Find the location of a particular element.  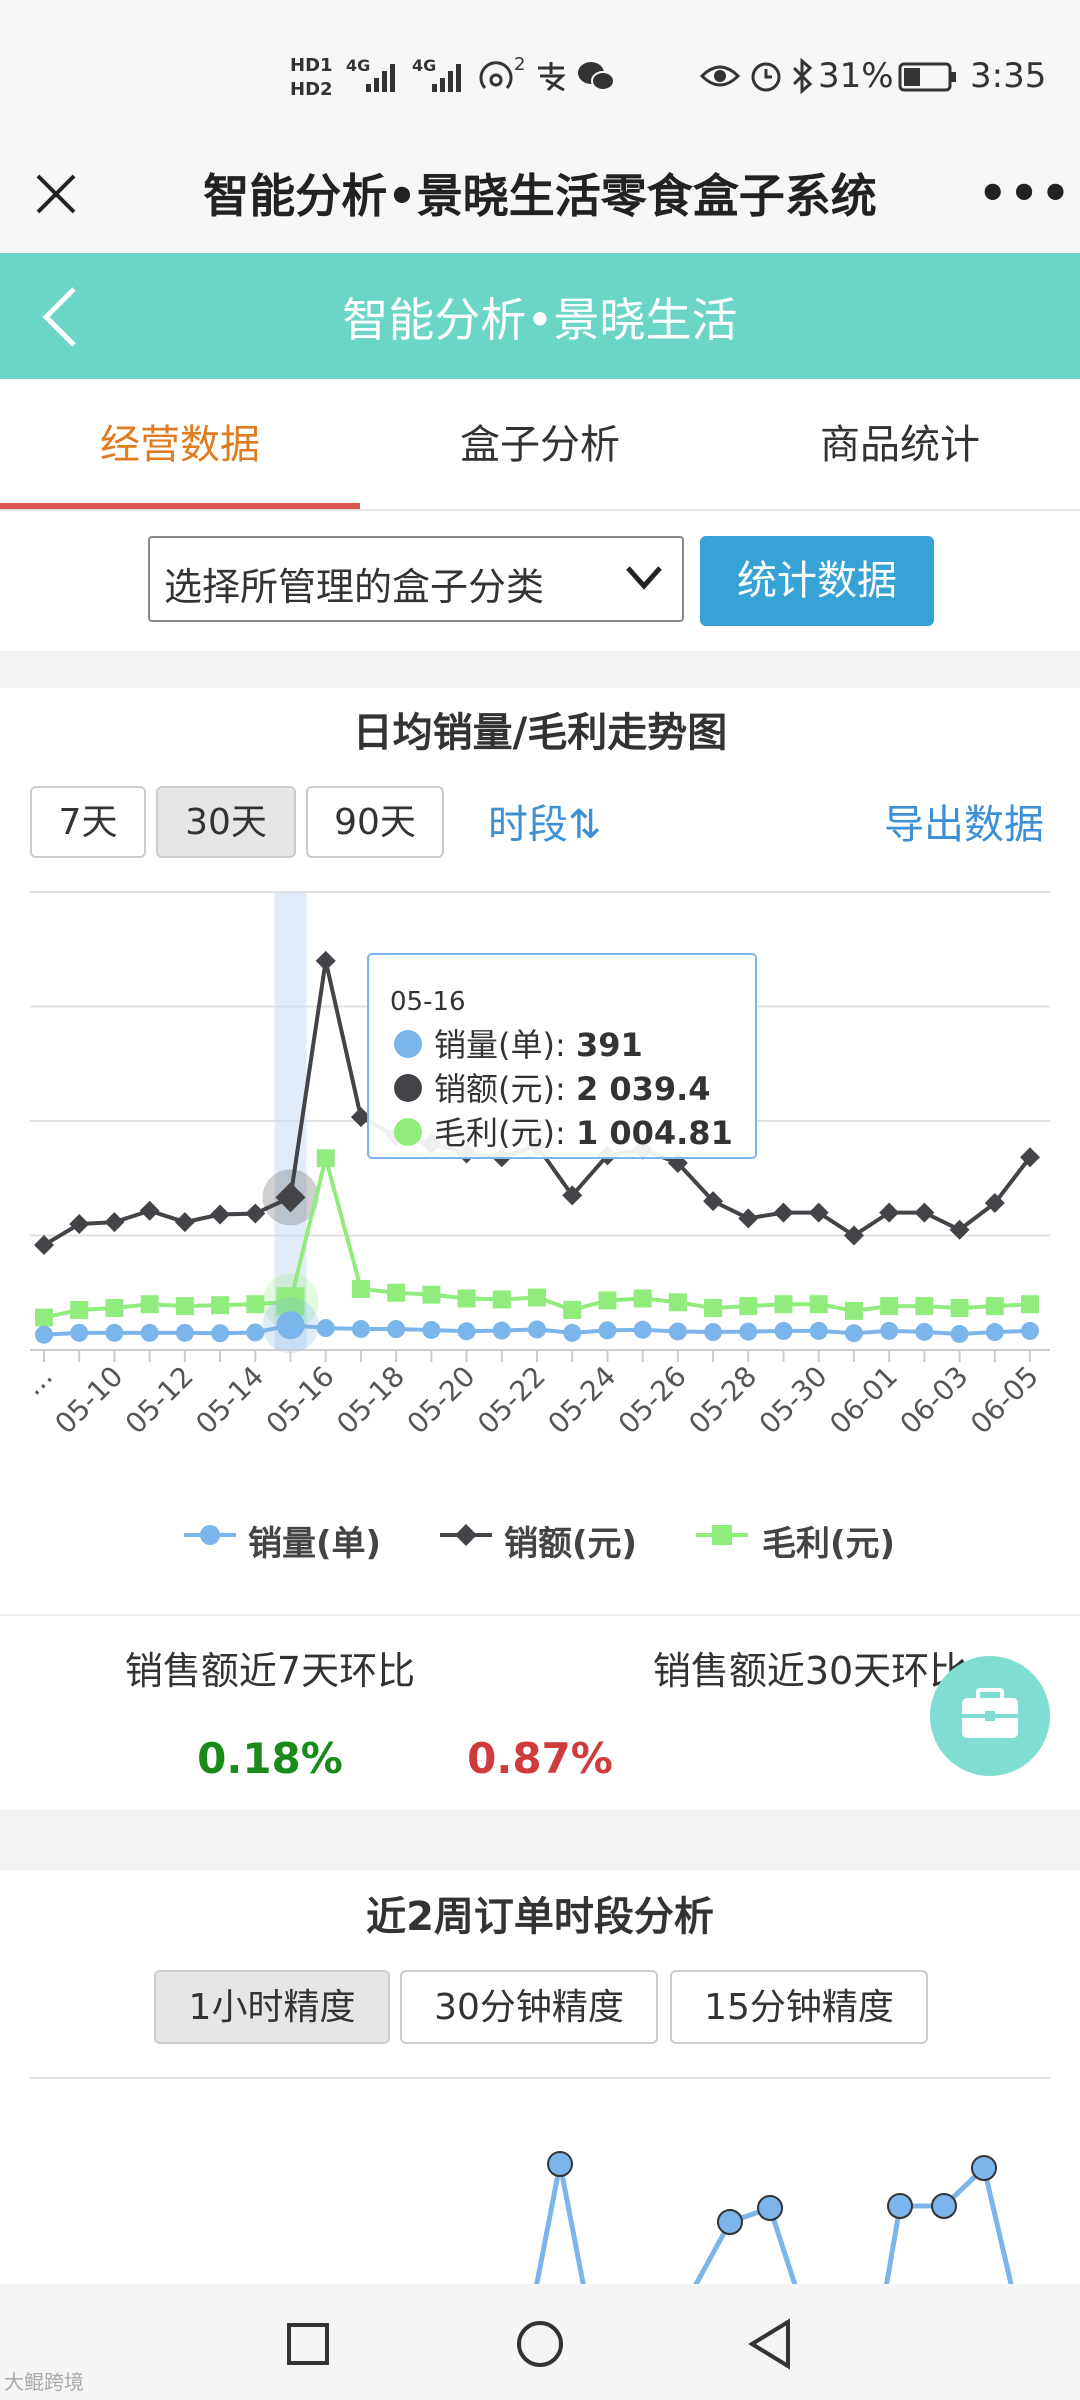

top-bar is located at coordinates (540, 201).